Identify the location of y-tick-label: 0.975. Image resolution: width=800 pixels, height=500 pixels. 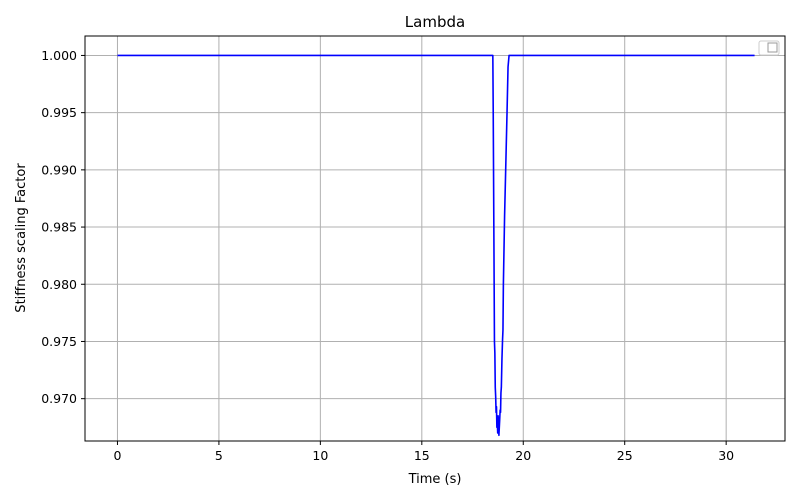
(59, 341).